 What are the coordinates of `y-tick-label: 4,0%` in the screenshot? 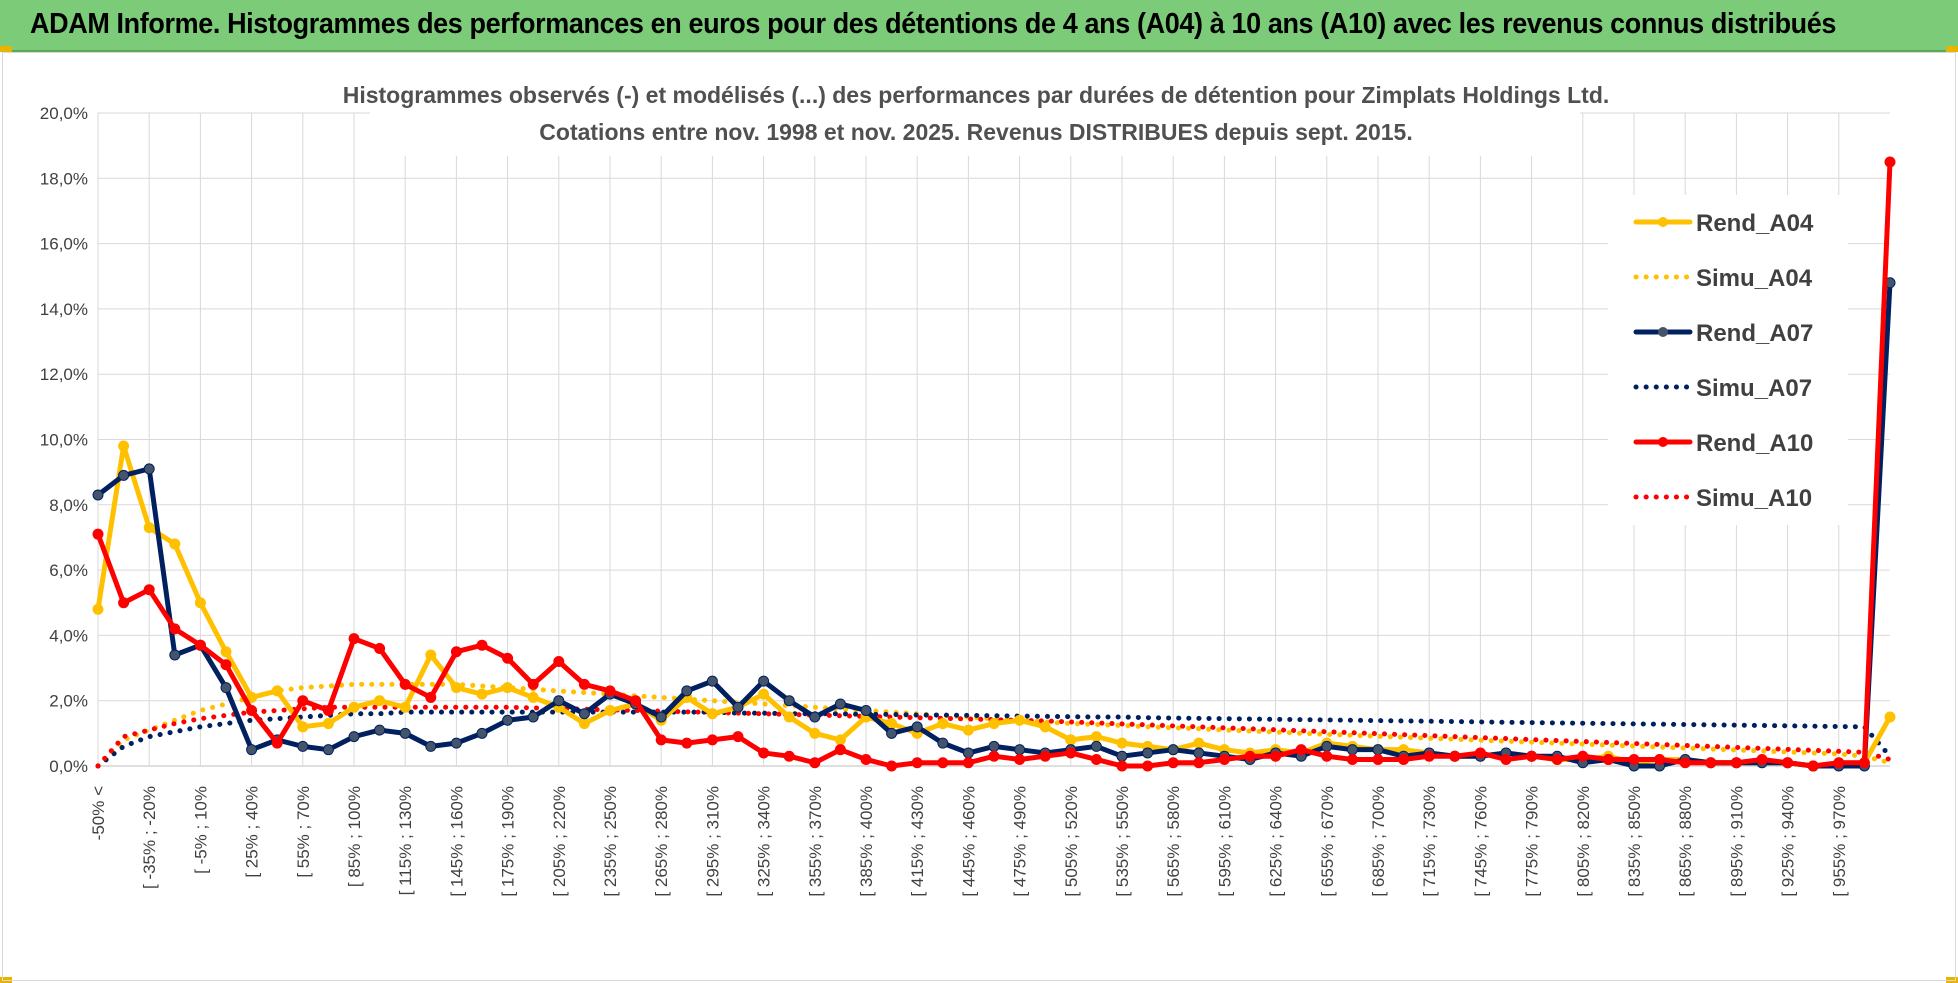 It's located at (68, 635).